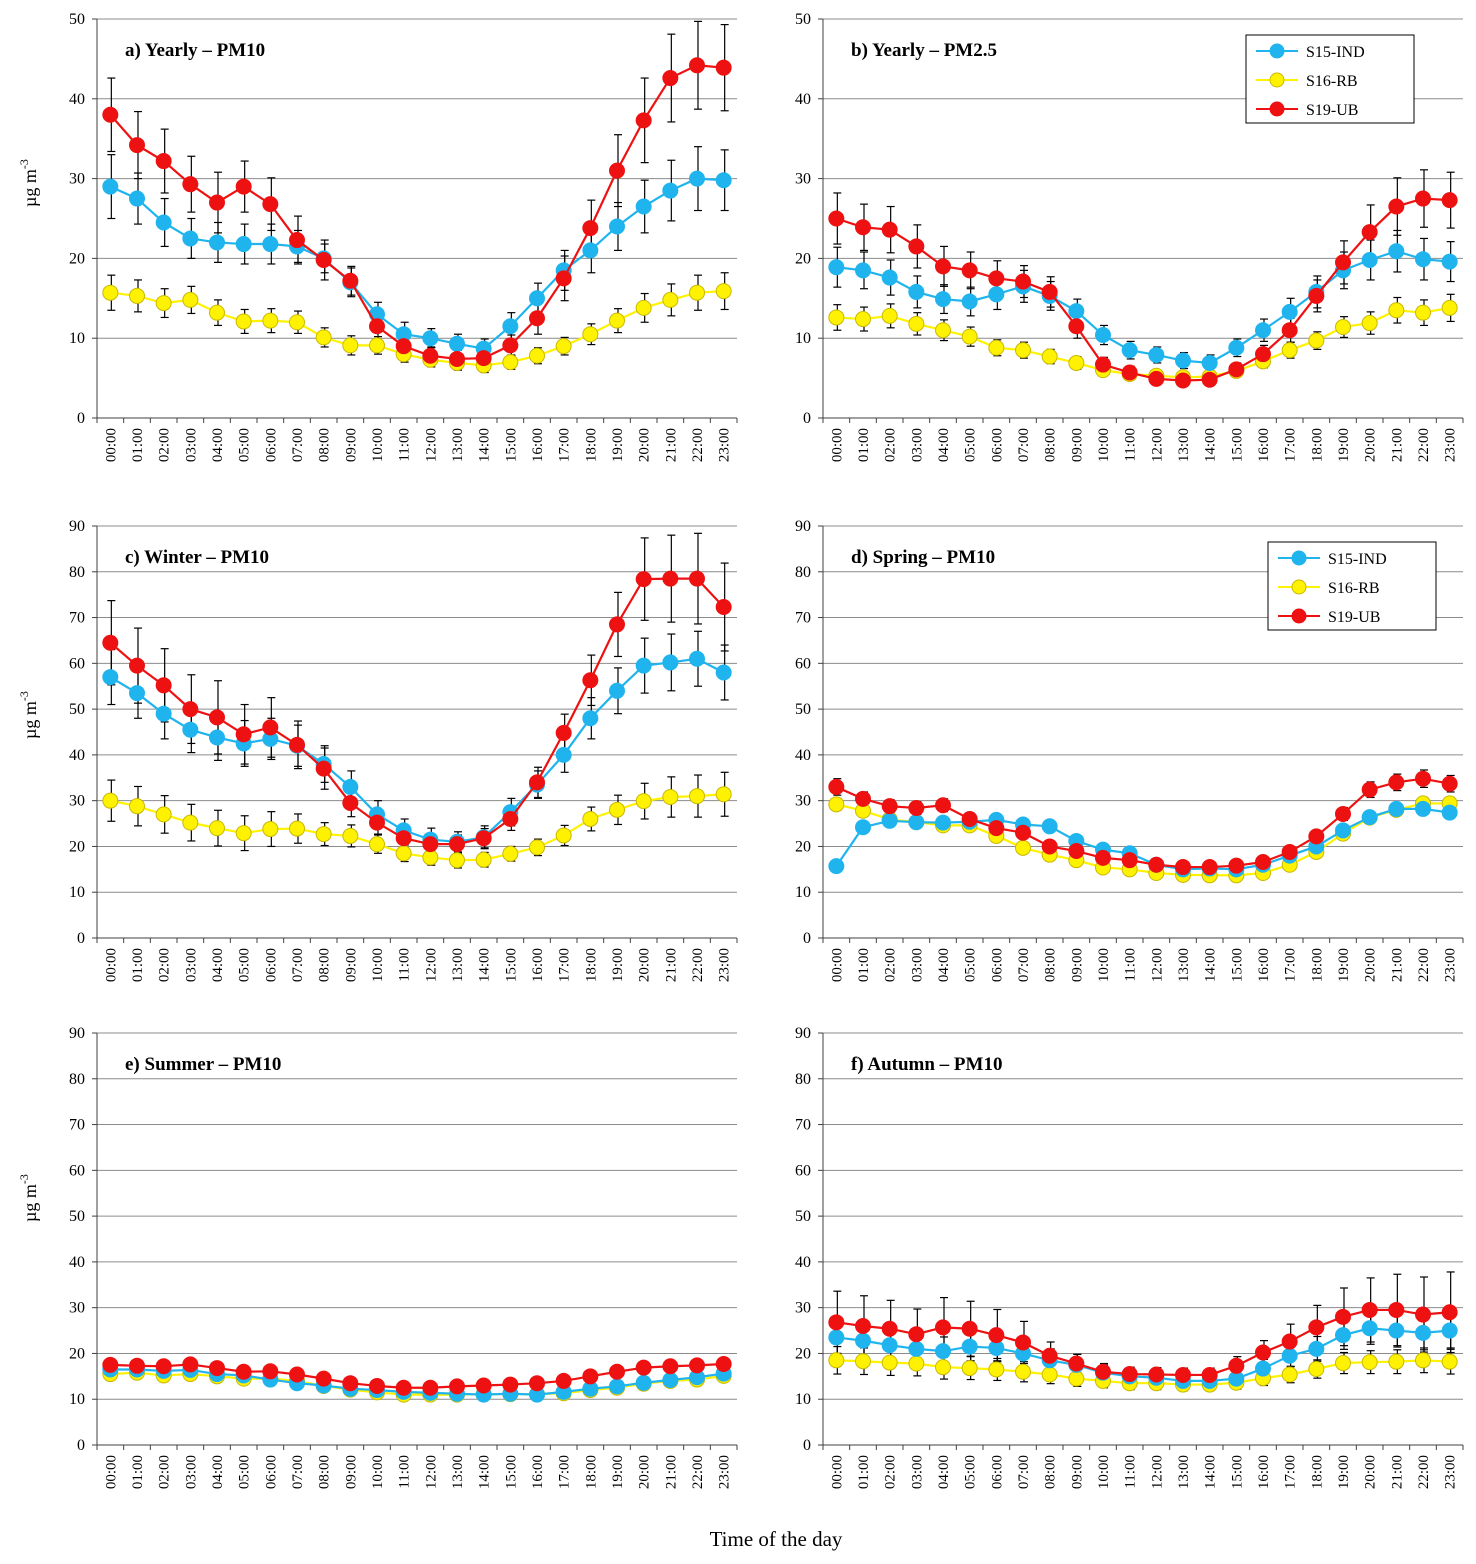  I want to click on y-tick-label: 90, so click(77, 526).